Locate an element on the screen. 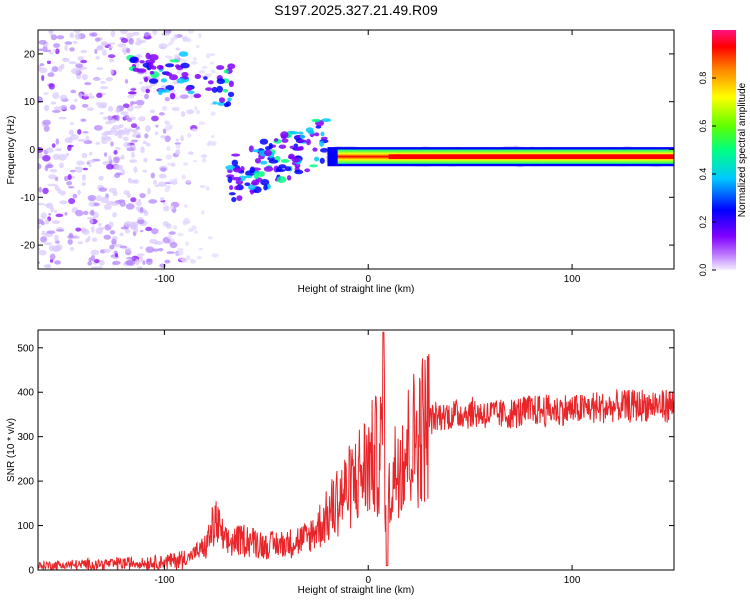  colorbar-gradient is located at coordinates (724, 150).